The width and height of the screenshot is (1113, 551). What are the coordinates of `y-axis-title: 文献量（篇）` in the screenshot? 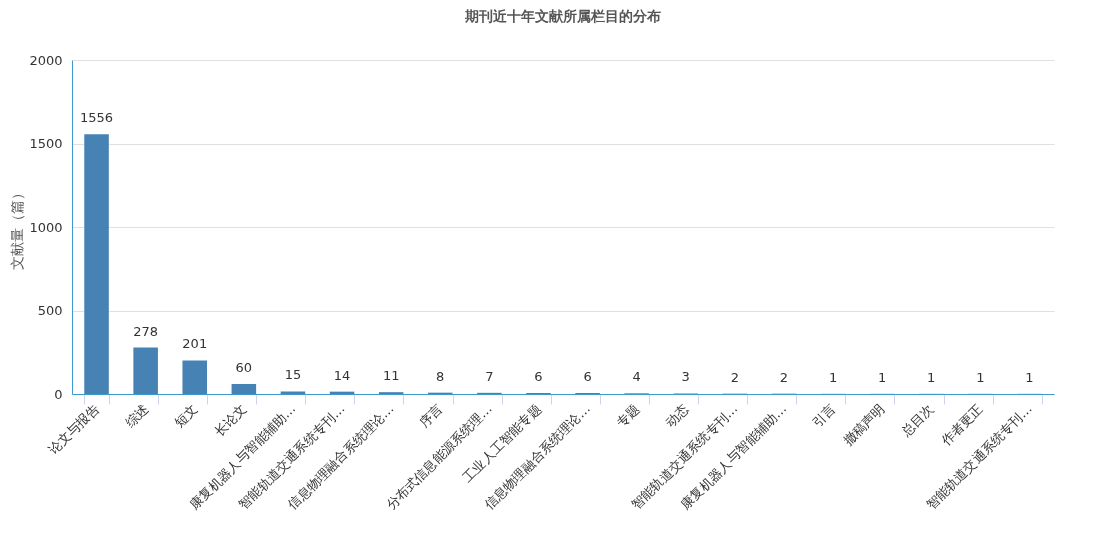 It's located at (17, 227).